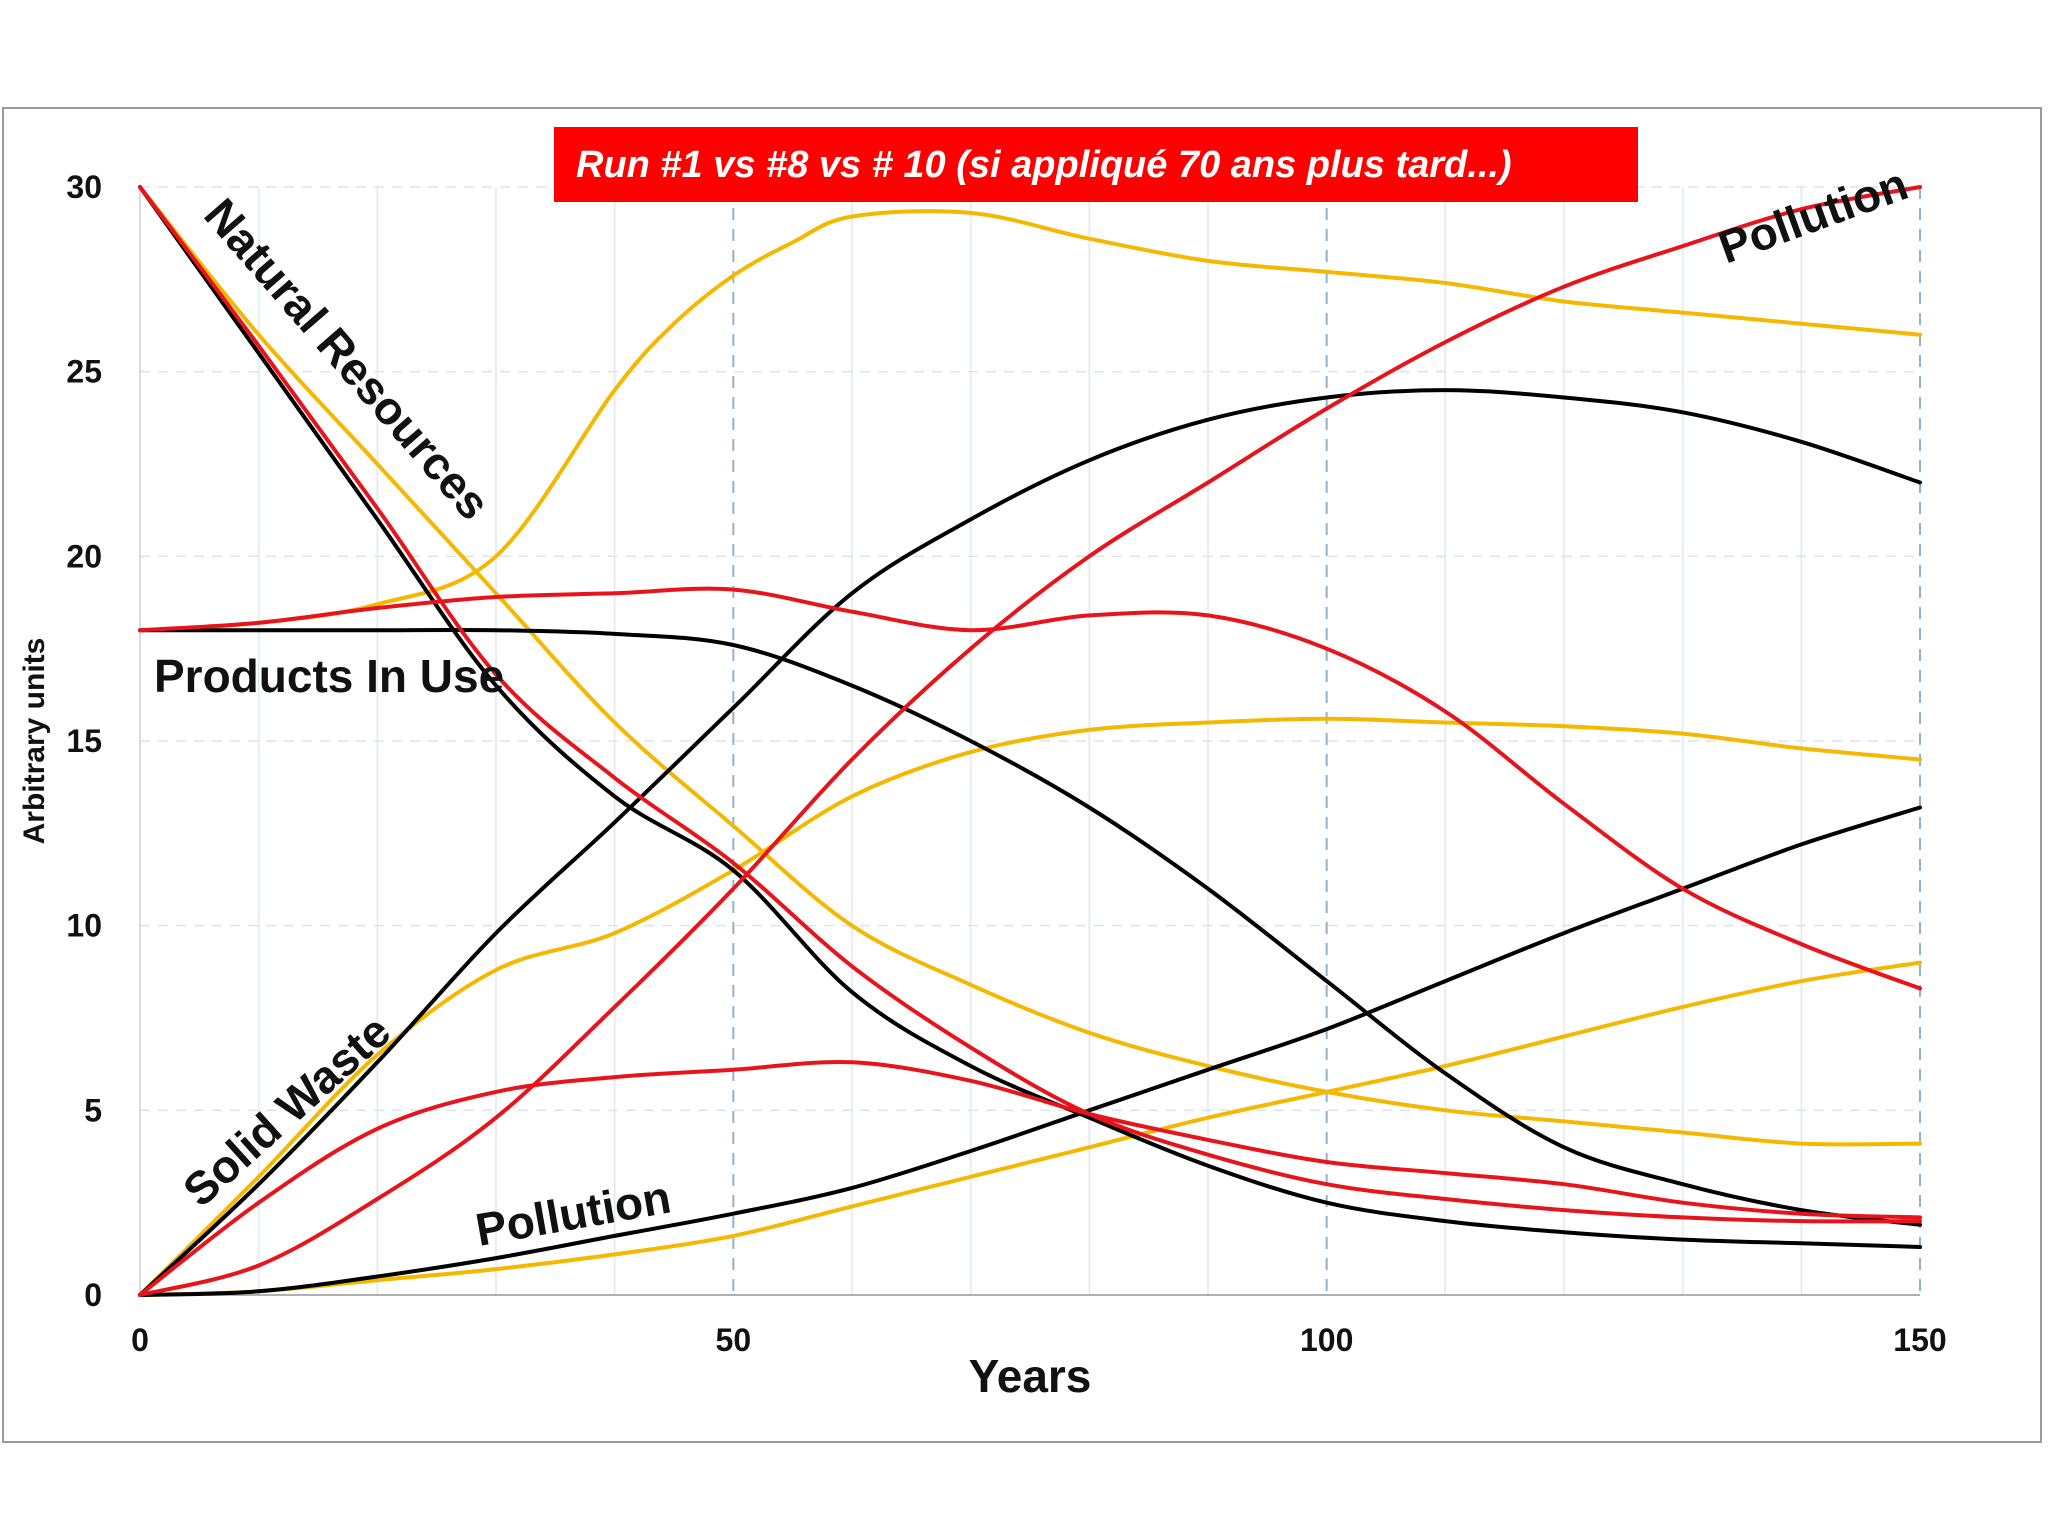 The image size is (2048, 1536). Describe the element at coordinates (1030, 1376) in the screenshot. I see `x-axis-title: Years` at that location.